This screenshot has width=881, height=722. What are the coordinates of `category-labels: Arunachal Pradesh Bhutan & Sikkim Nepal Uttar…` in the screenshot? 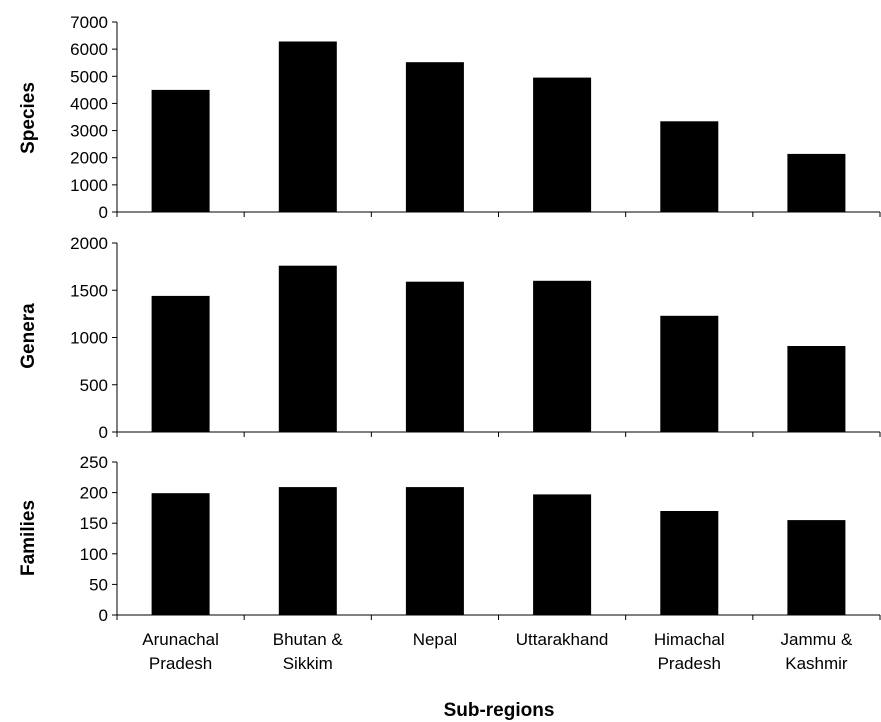 It's located at (497, 651).